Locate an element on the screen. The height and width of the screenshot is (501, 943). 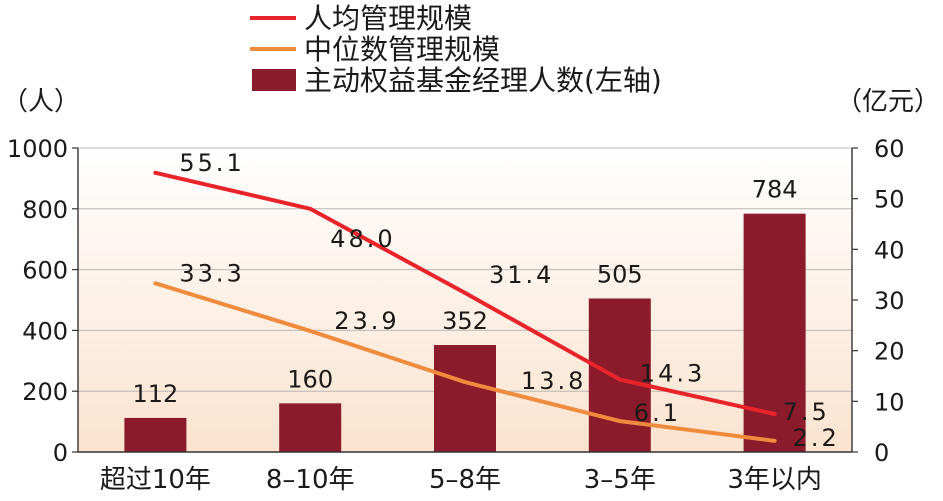
right-tick-label: 20 is located at coordinates (889, 352).